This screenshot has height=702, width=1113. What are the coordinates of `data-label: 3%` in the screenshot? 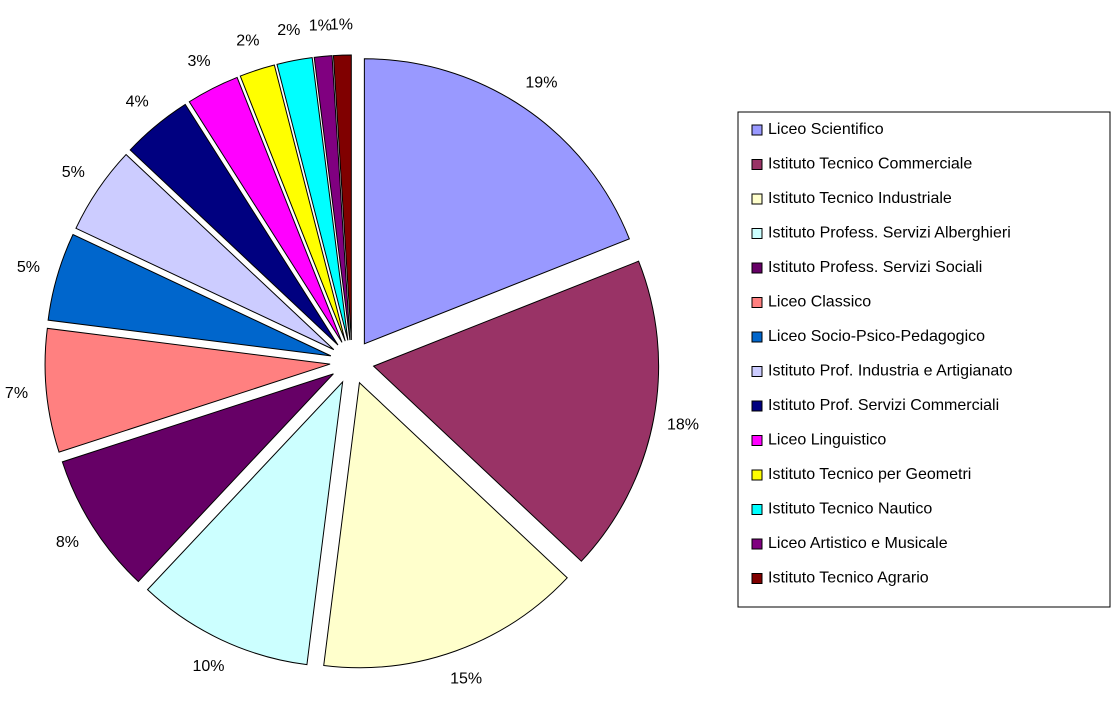 It's located at (198, 61).